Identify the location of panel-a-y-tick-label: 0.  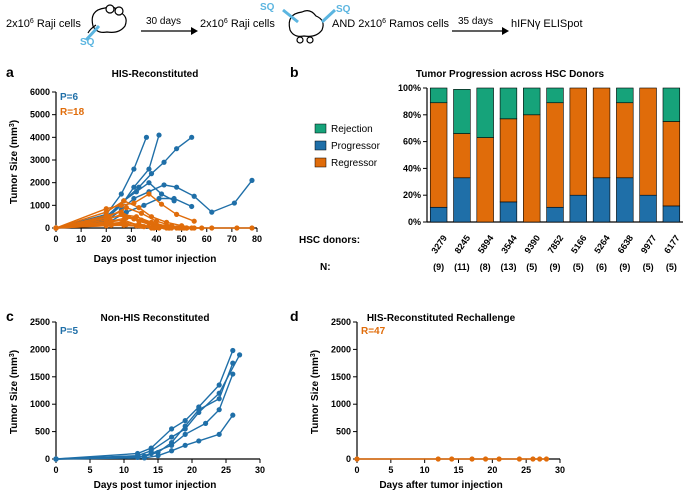
(47, 228).